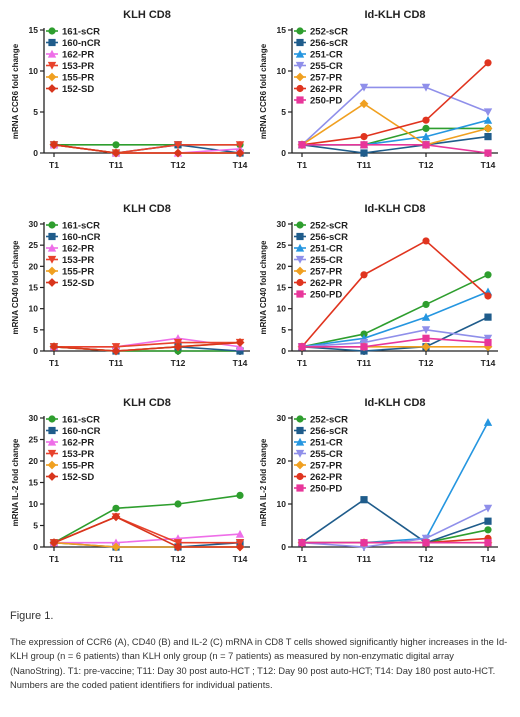 The height and width of the screenshot is (717, 520). What do you see at coordinates (282, 288) in the screenshot?
I see `y-tick-label: 15` at bounding box center [282, 288].